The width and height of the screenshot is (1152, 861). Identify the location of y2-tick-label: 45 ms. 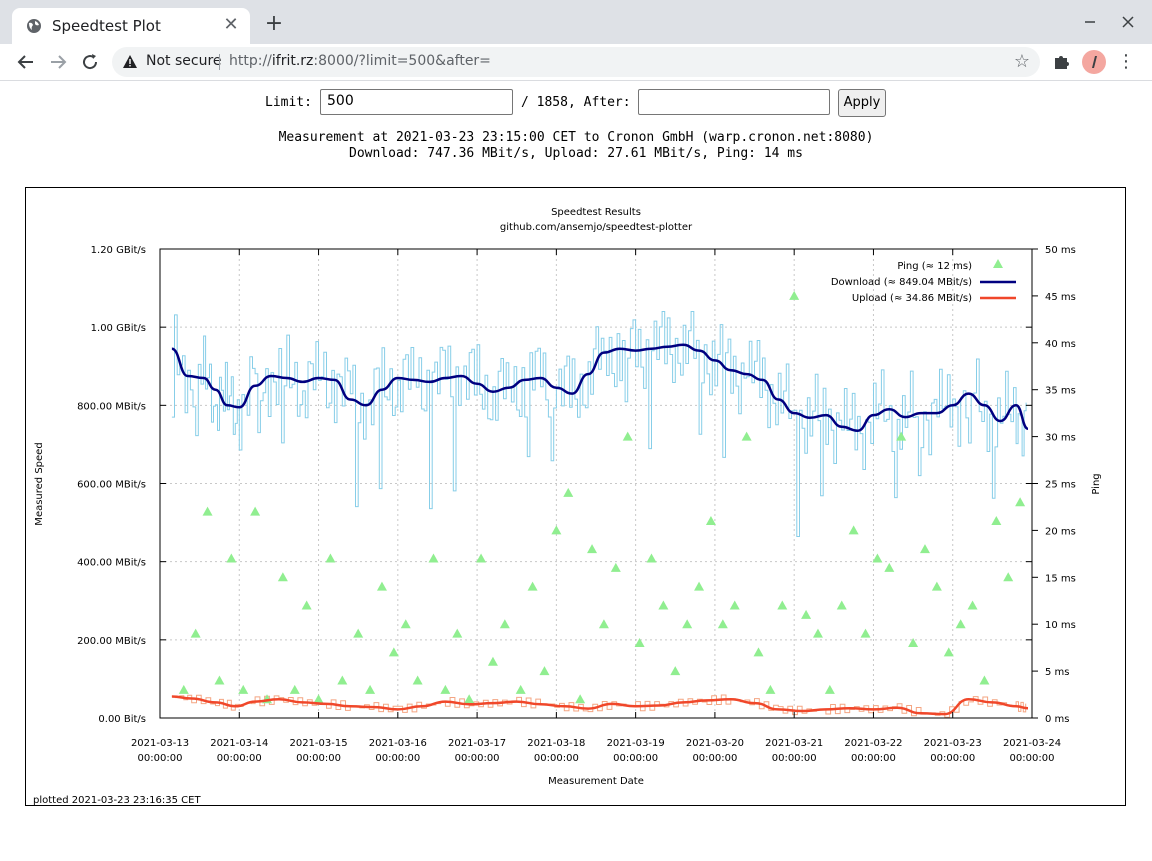
(1060, 297).